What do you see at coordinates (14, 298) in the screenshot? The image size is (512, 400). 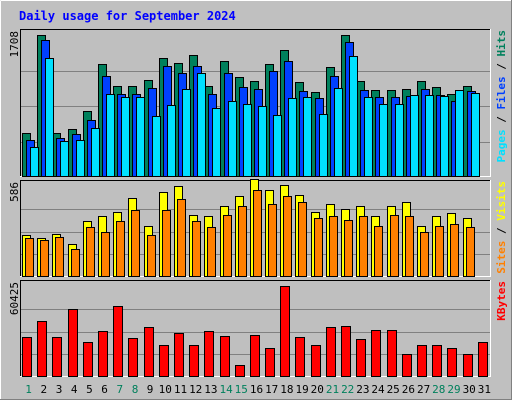 I see `y-max-label: 60425` at bounding box center [14, 298].